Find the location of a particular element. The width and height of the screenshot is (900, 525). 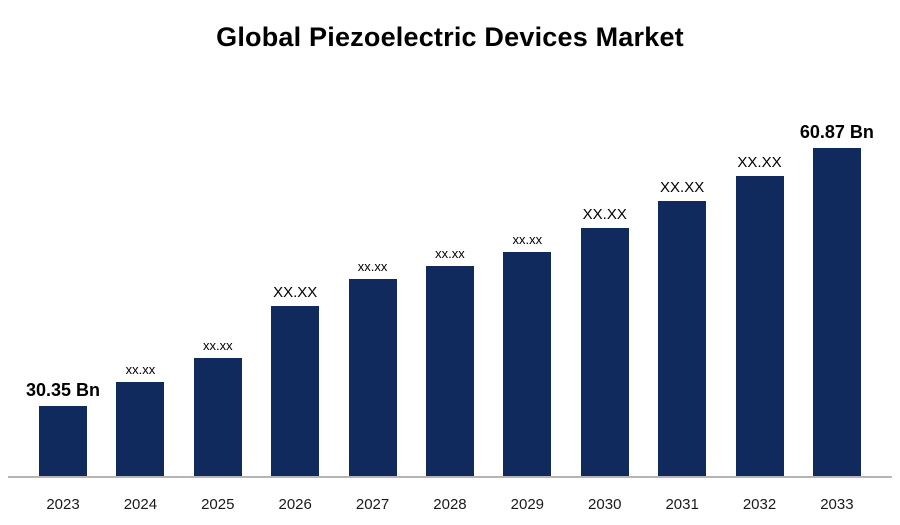

bar-2030 is located at coordinates (604, 352).